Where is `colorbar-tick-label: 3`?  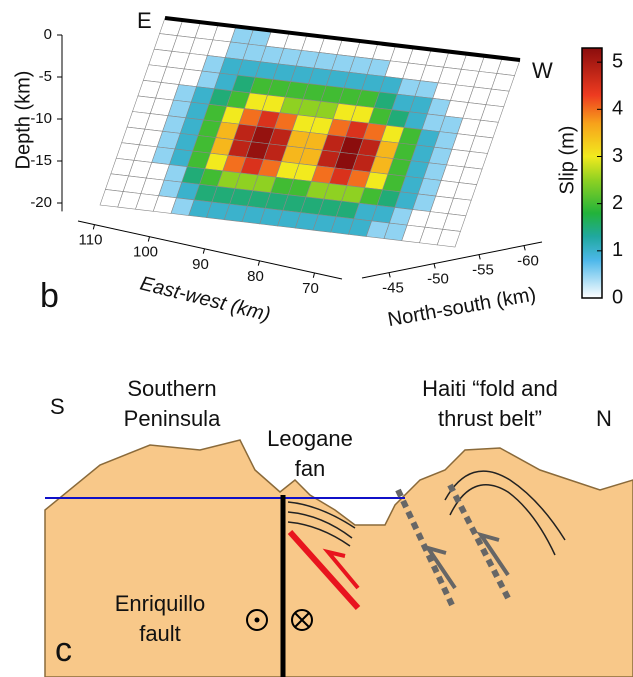 colorbar-tick-label: 3 is located at coordinates (617, 156).